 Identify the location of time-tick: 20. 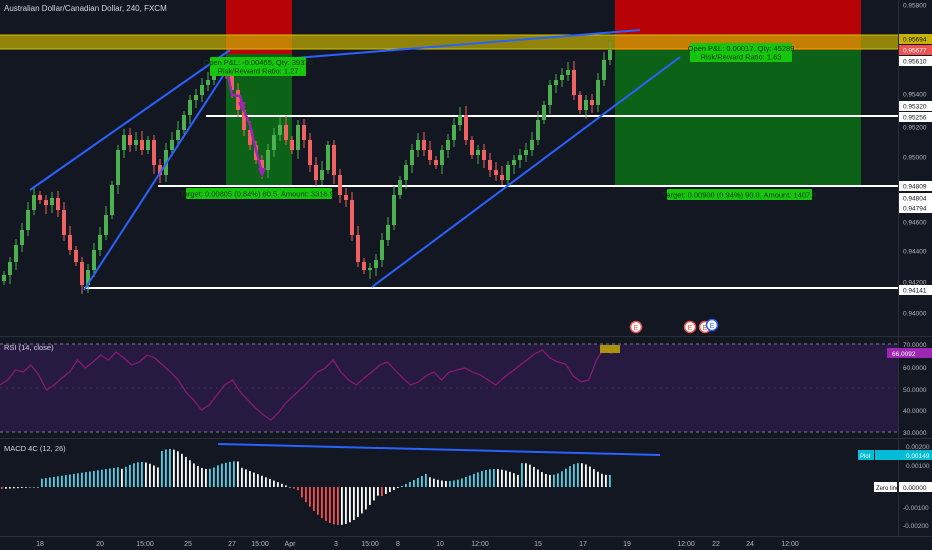
(100, 544).